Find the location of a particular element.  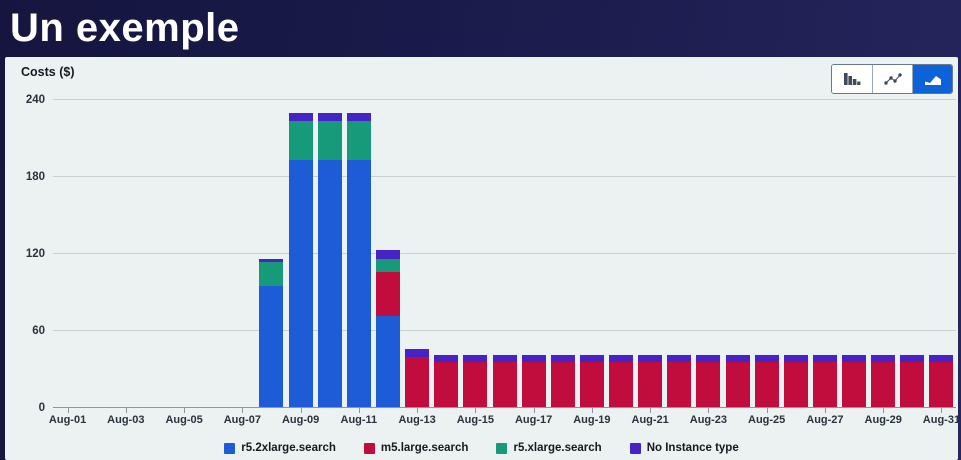

legend-label: m5.large.search is located at coordinates (424, 448).